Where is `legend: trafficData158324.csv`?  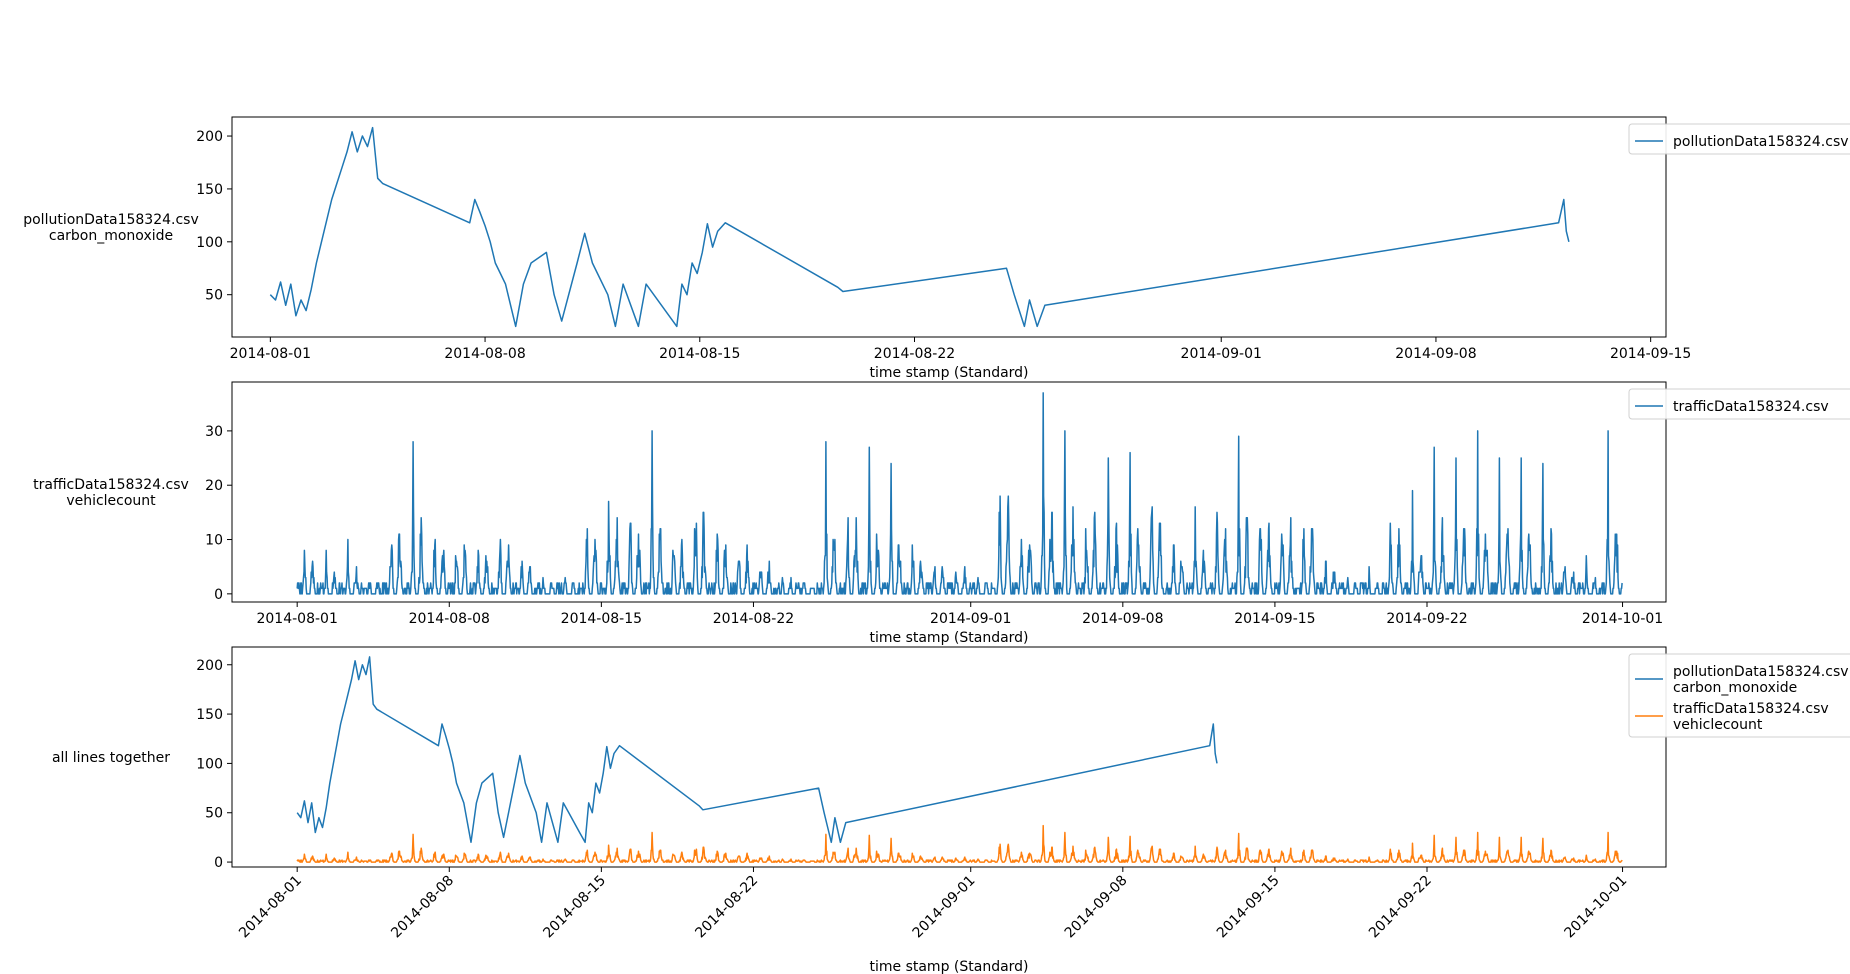
legend: trafficData158324.csv is located at coordinates (1739, 404).